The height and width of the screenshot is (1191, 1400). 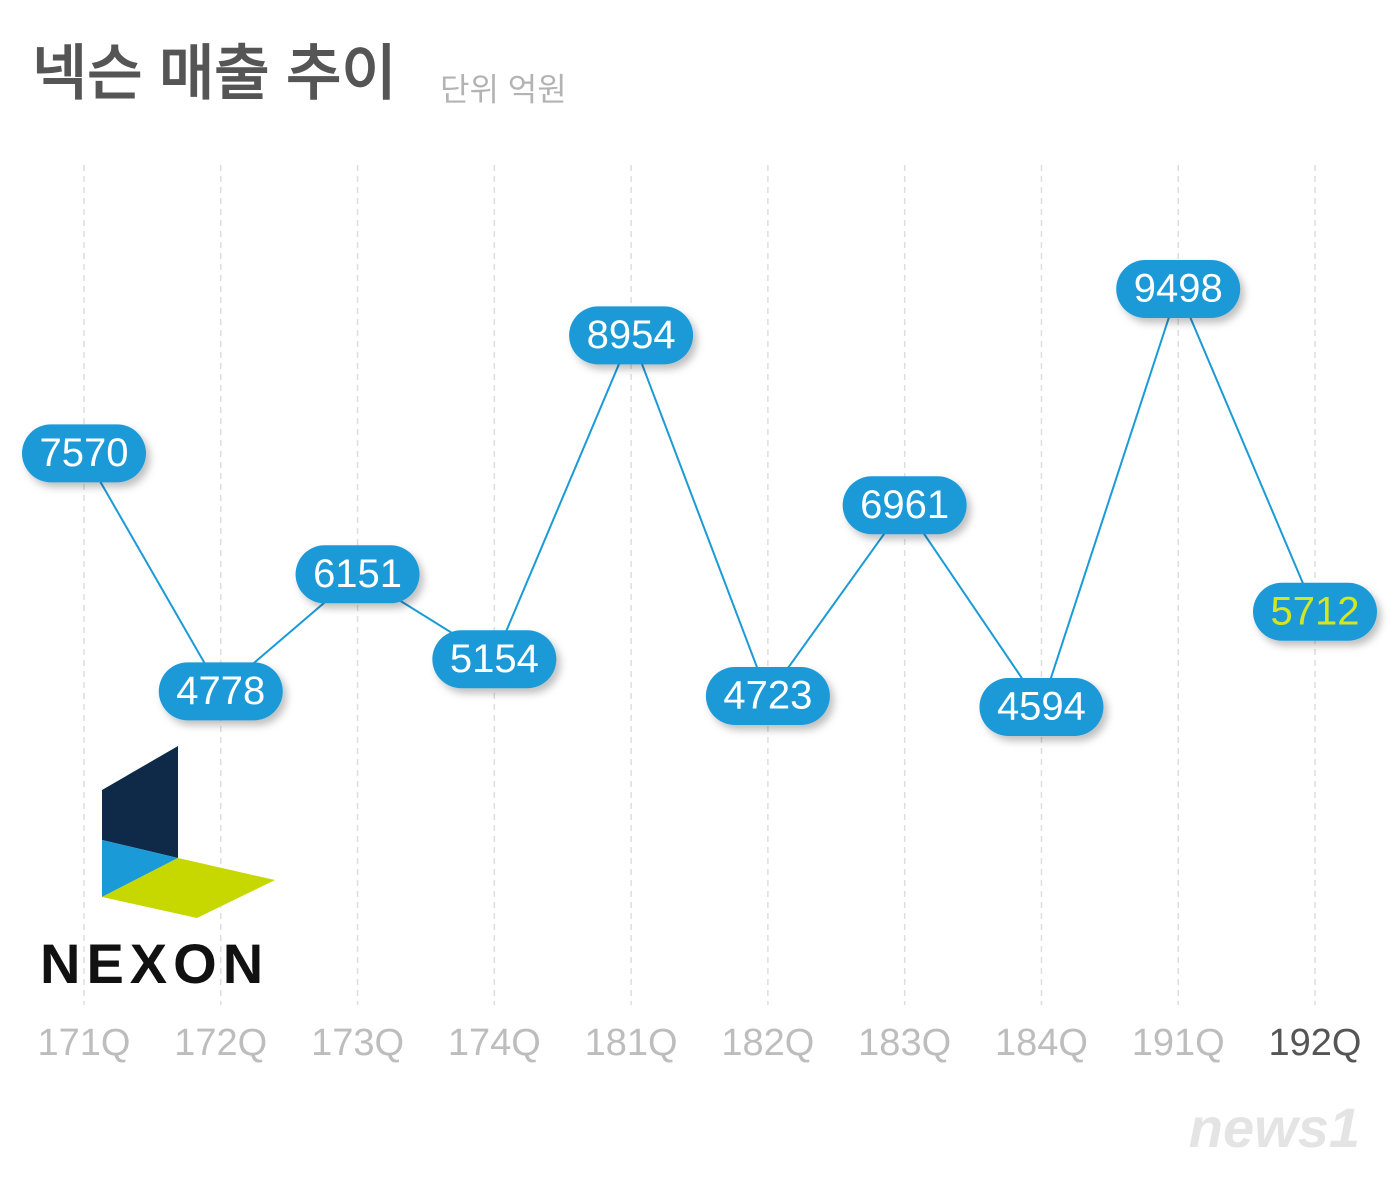 What do you see at coordinates (214, 73) in the screenshot?
I see `chart-title: 넥슨 매출 추이` at bounding box center [214, 73].